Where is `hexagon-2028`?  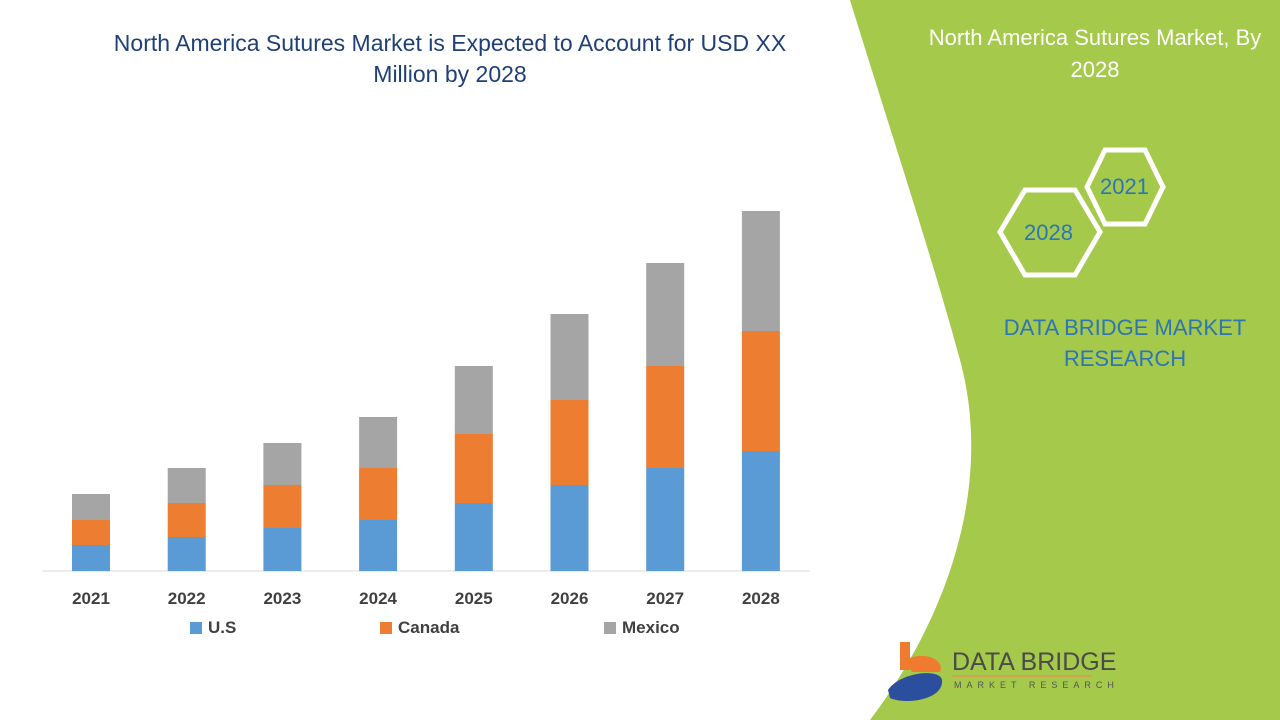 hexagon-2028 is located at coordinates (1050, 232).